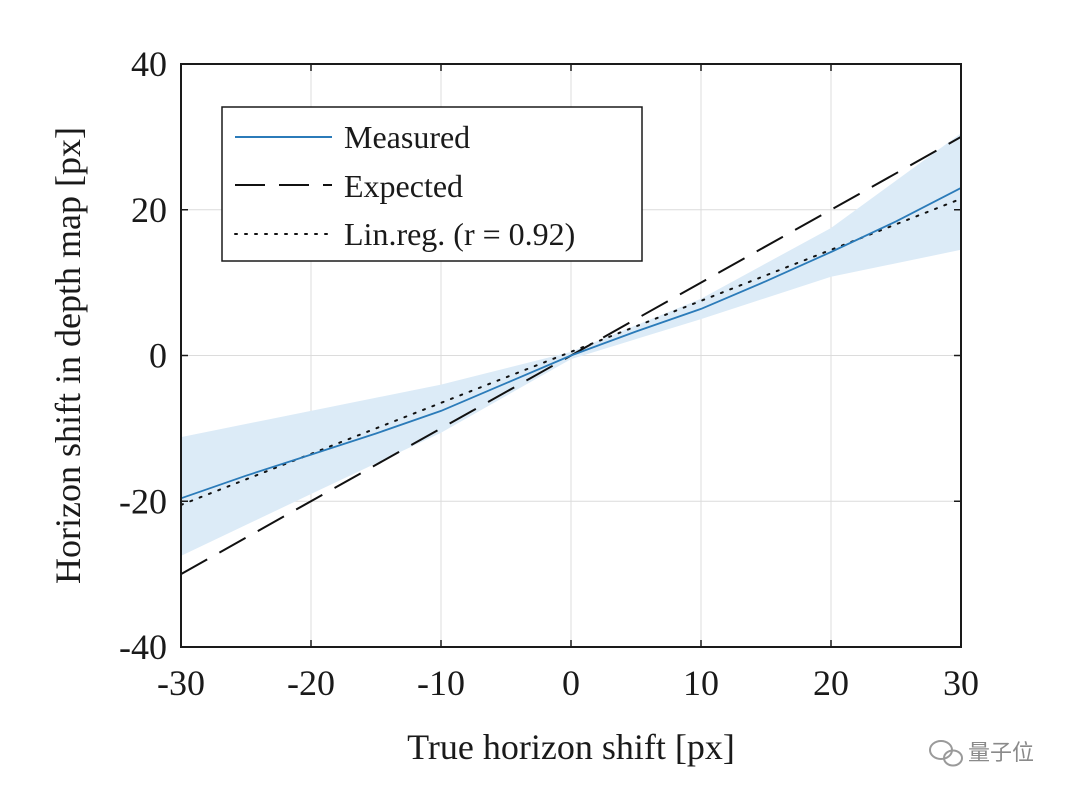  Describe the element at coordinates (311, 683) in the screenshot. I see `x-tick-label: -20` at that location.